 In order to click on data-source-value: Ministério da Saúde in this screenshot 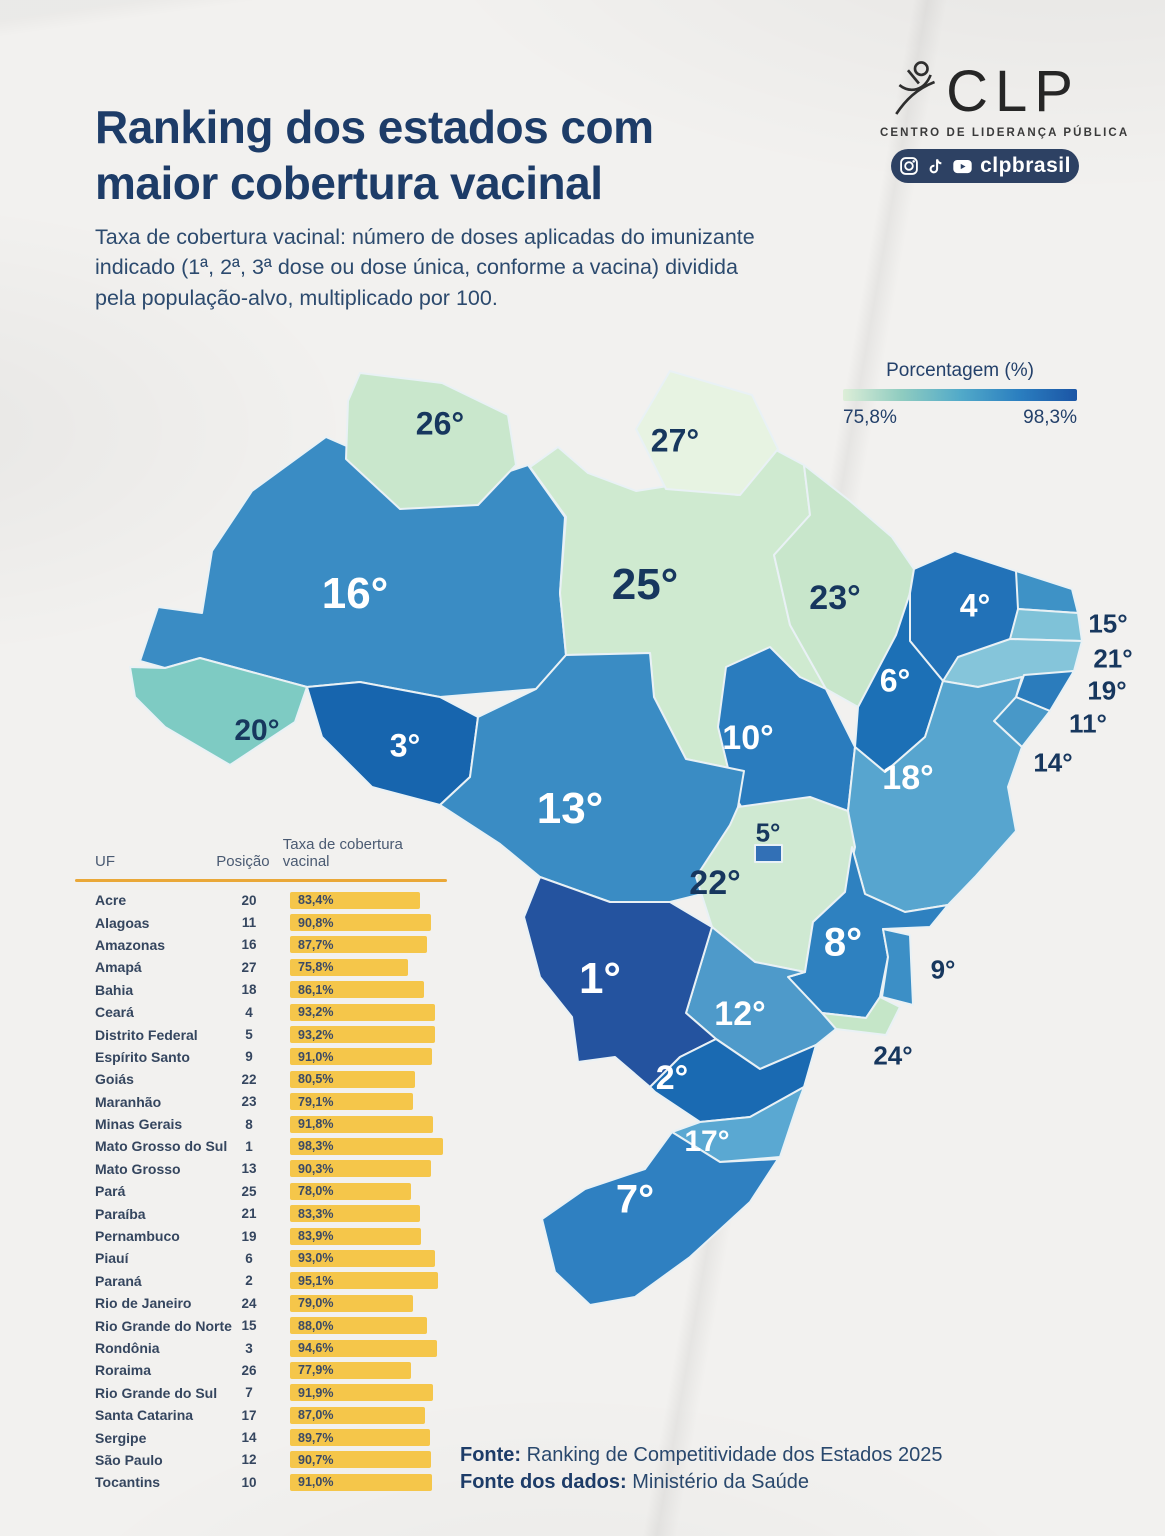, I will do `click(721, 1482)`.